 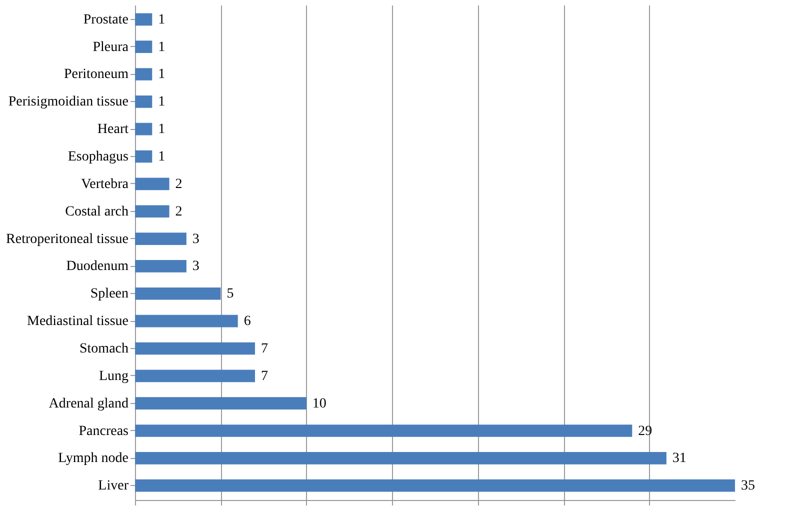 I want to click on y-tick-label: Lymph node, so click(x=93, y=458).